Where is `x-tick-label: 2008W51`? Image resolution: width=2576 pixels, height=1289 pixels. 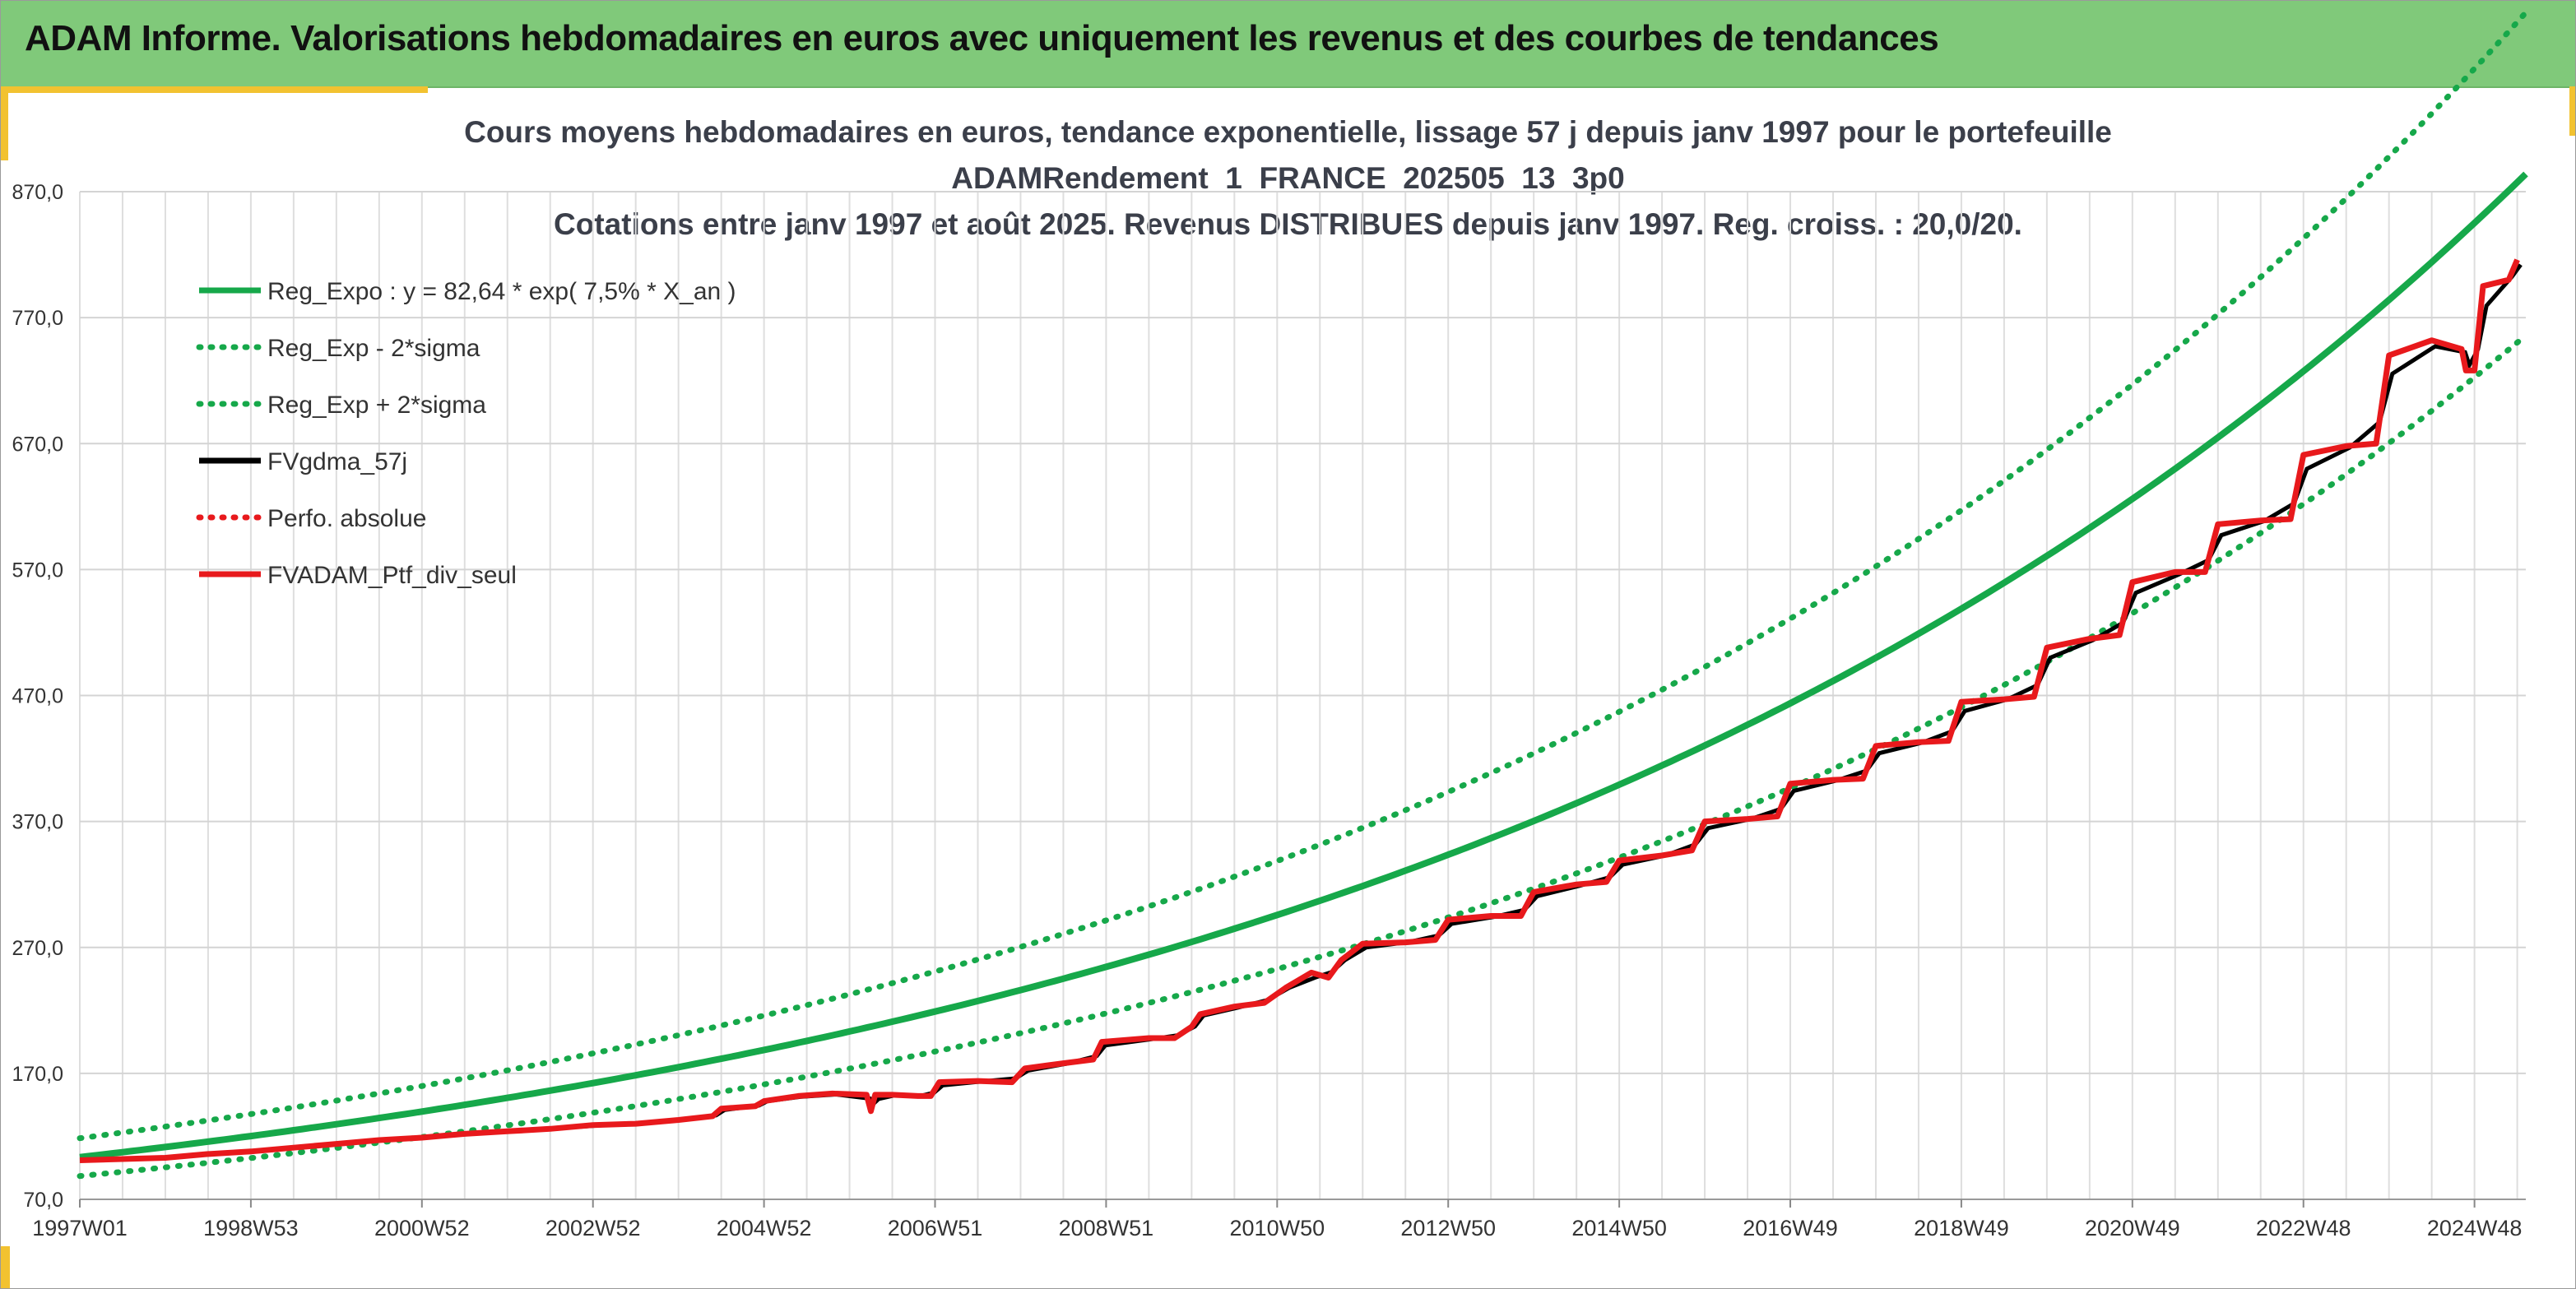 x-tick-label: 2008W51 is located at coordinates (1107, 1228).